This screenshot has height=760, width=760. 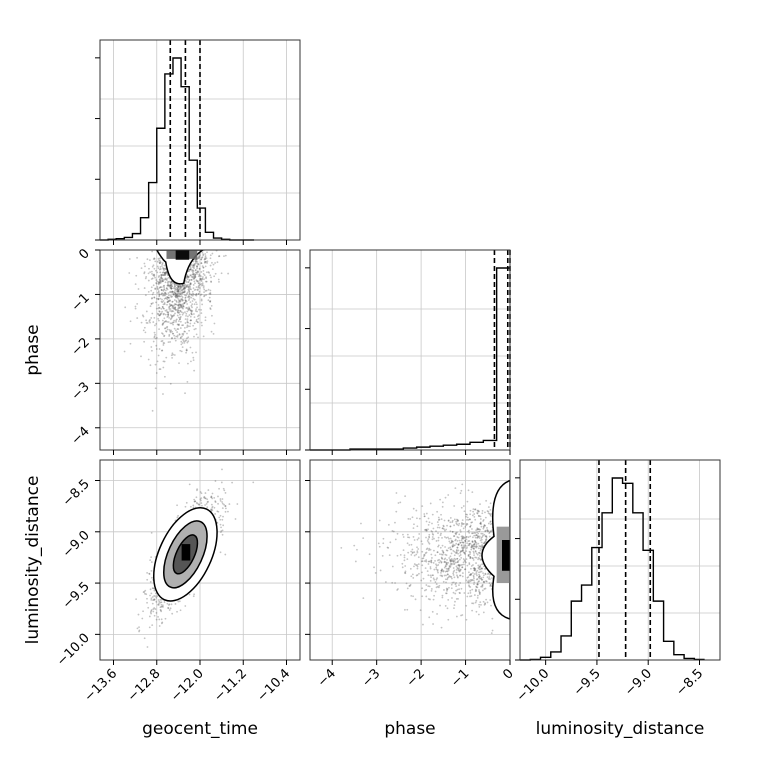 I want to click on x-tick-label: −2, so click(x=416, y=678).